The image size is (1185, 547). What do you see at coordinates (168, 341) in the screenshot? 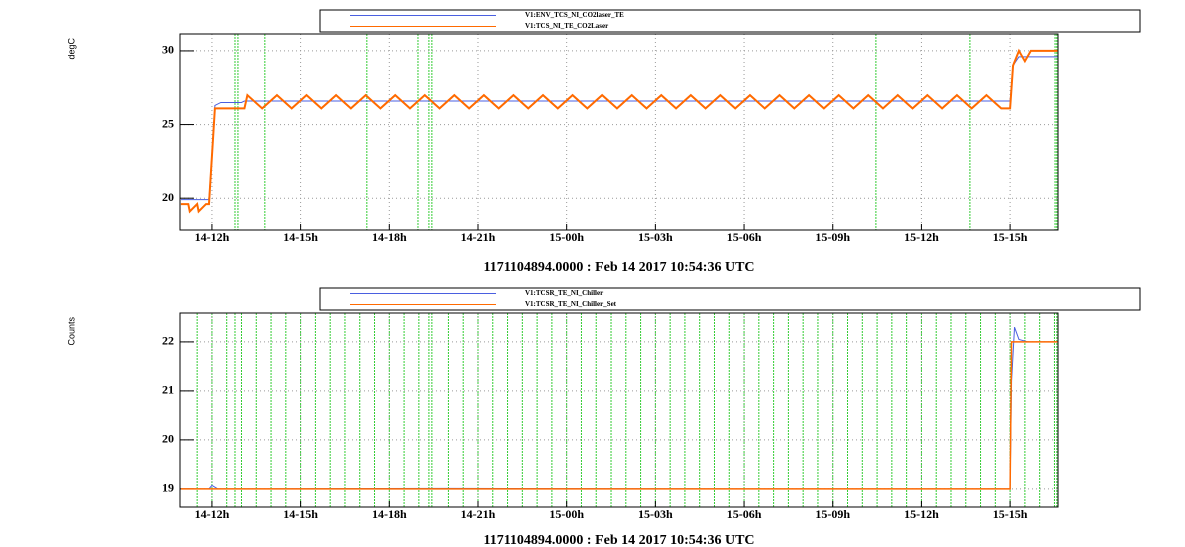
I see `y-tick-label: 22` at bounding box center [168, 341].